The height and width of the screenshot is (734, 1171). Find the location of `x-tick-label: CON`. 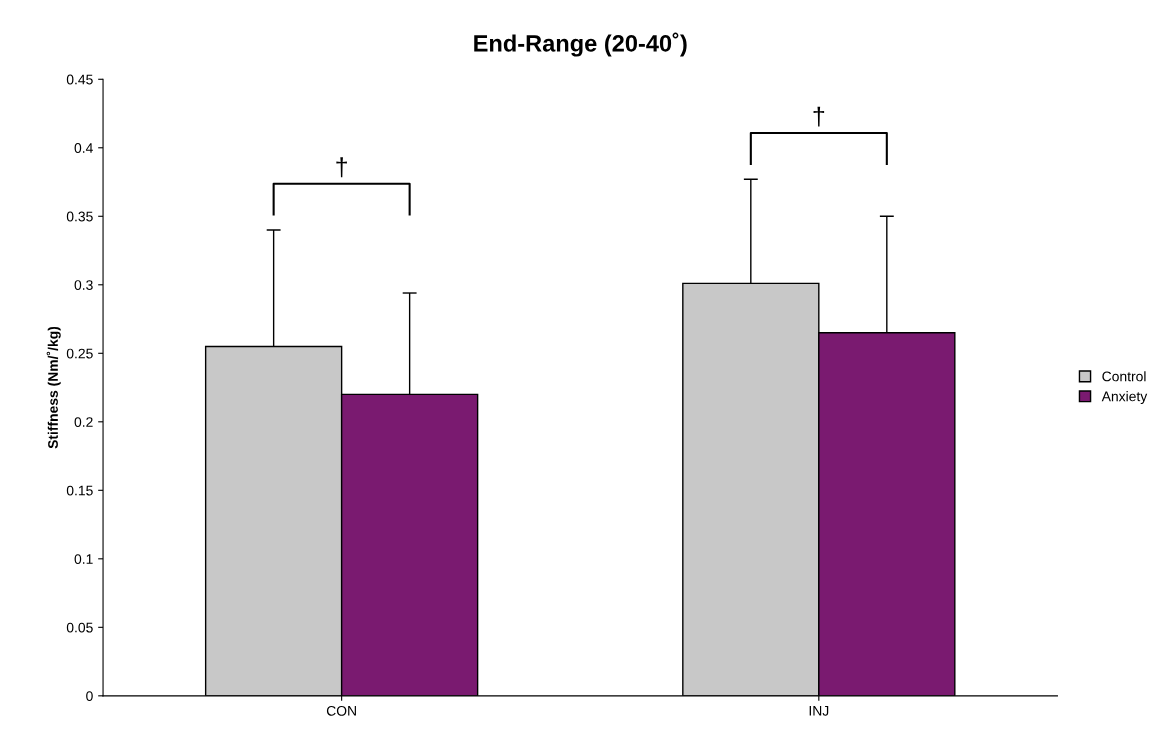

x-tick-label: CON is located at coordinates (341, 710).